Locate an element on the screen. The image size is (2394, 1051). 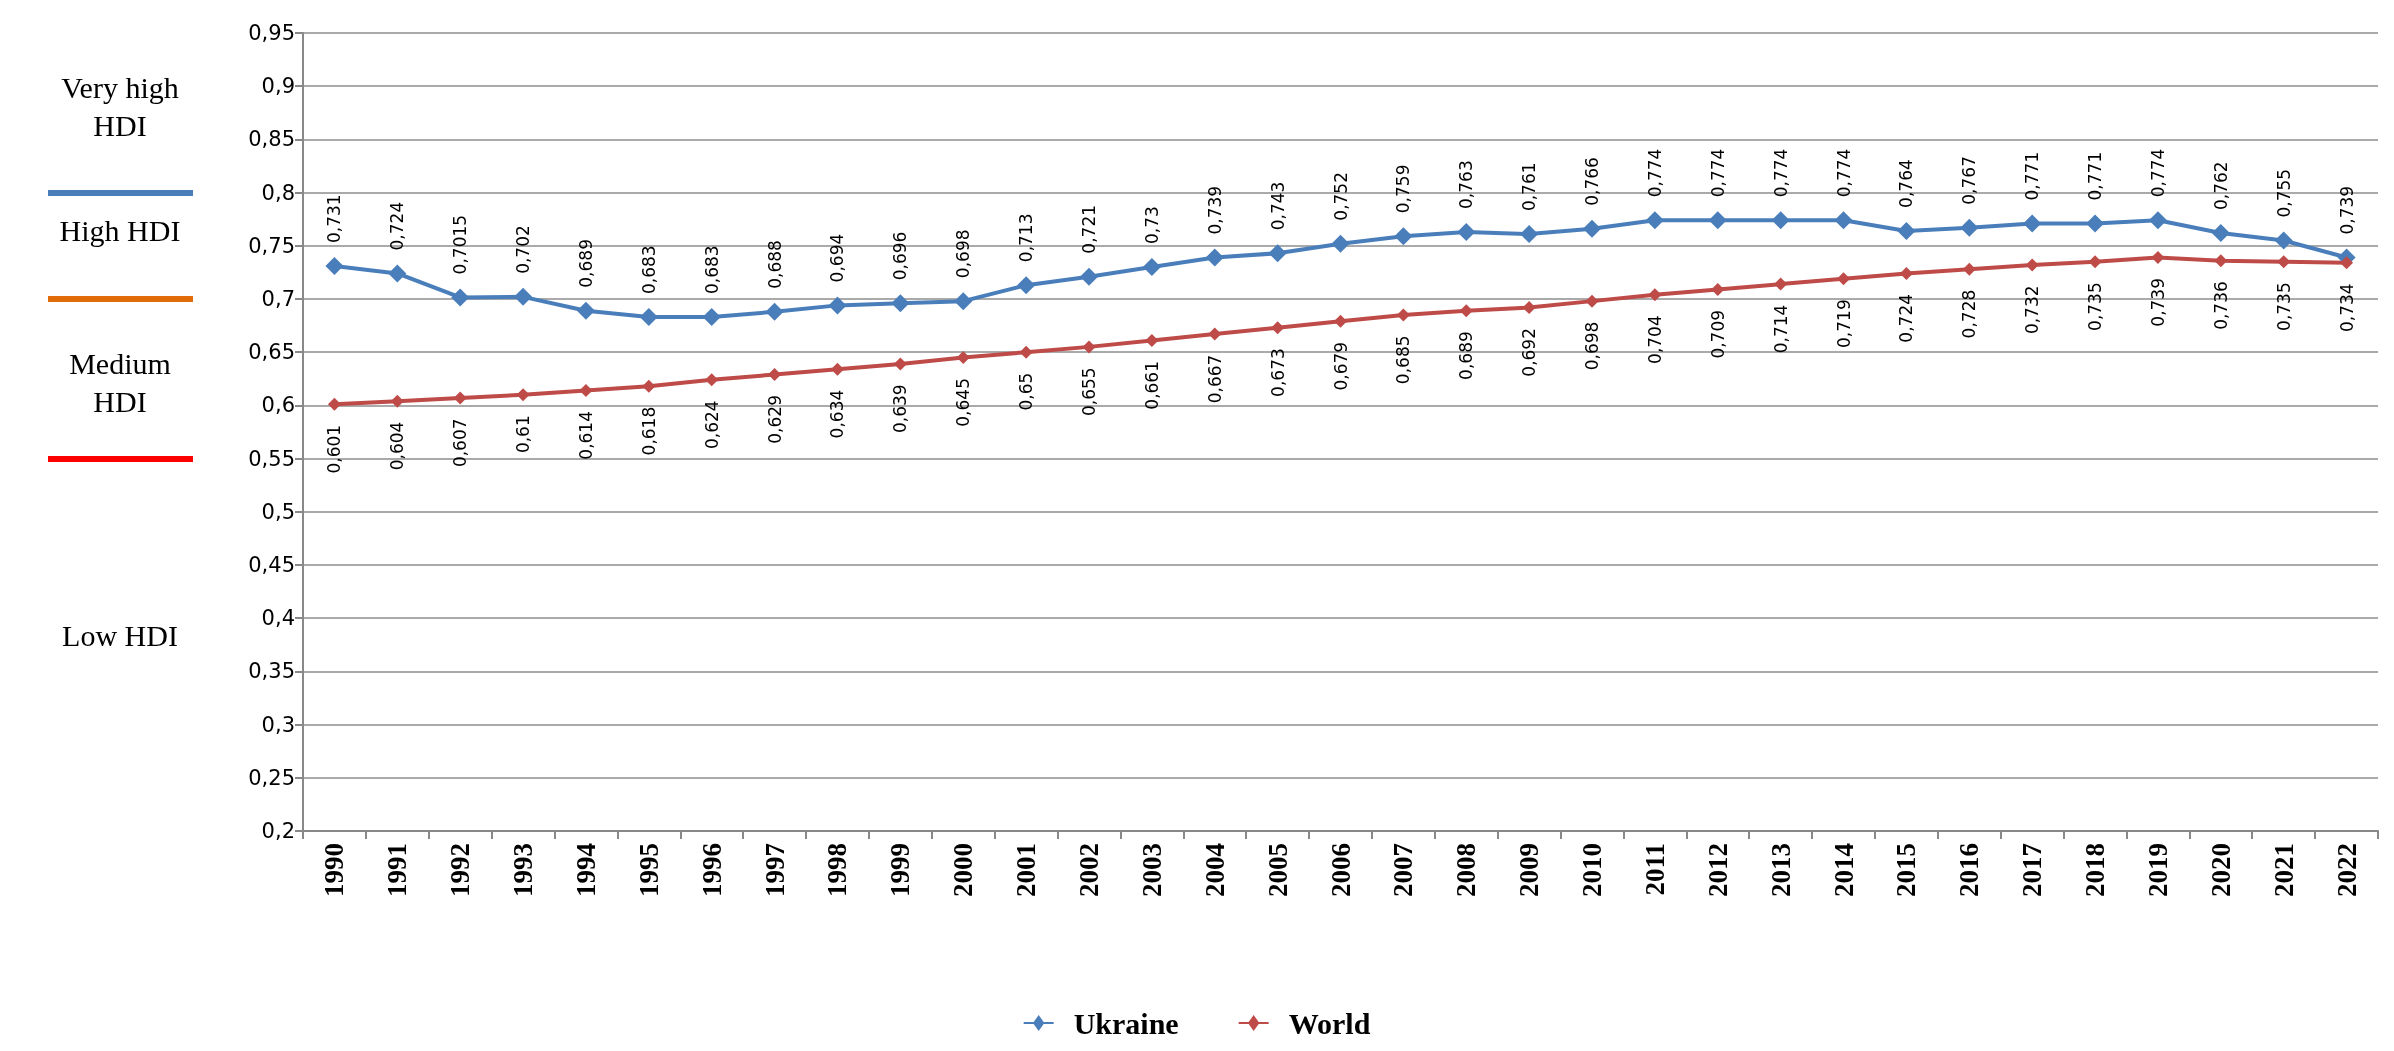
y-tick-label: 0,65 is located at coordinates (271, 352).